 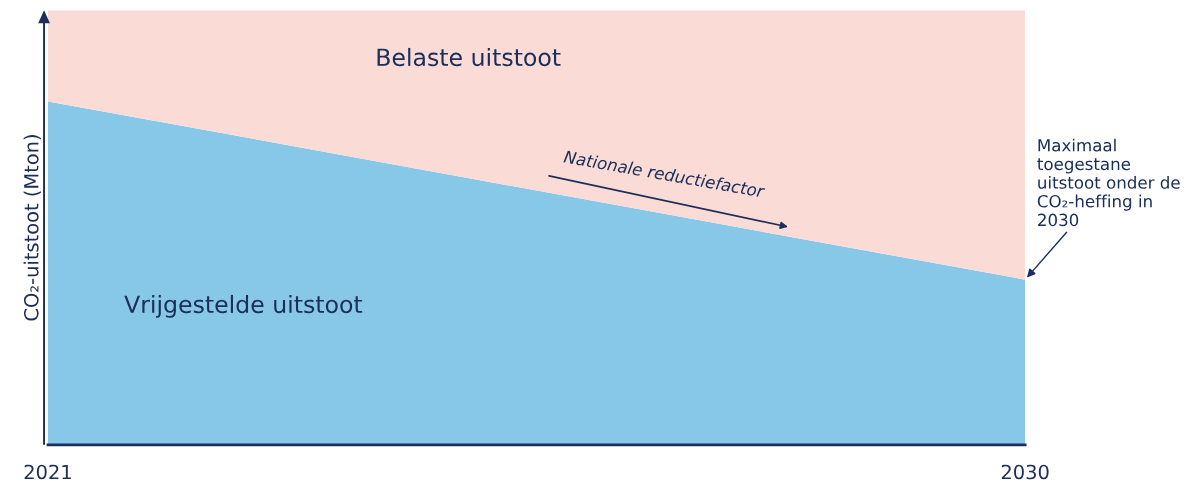 I want to click on x-tick-label: 2021, so click(x=47, y=472).